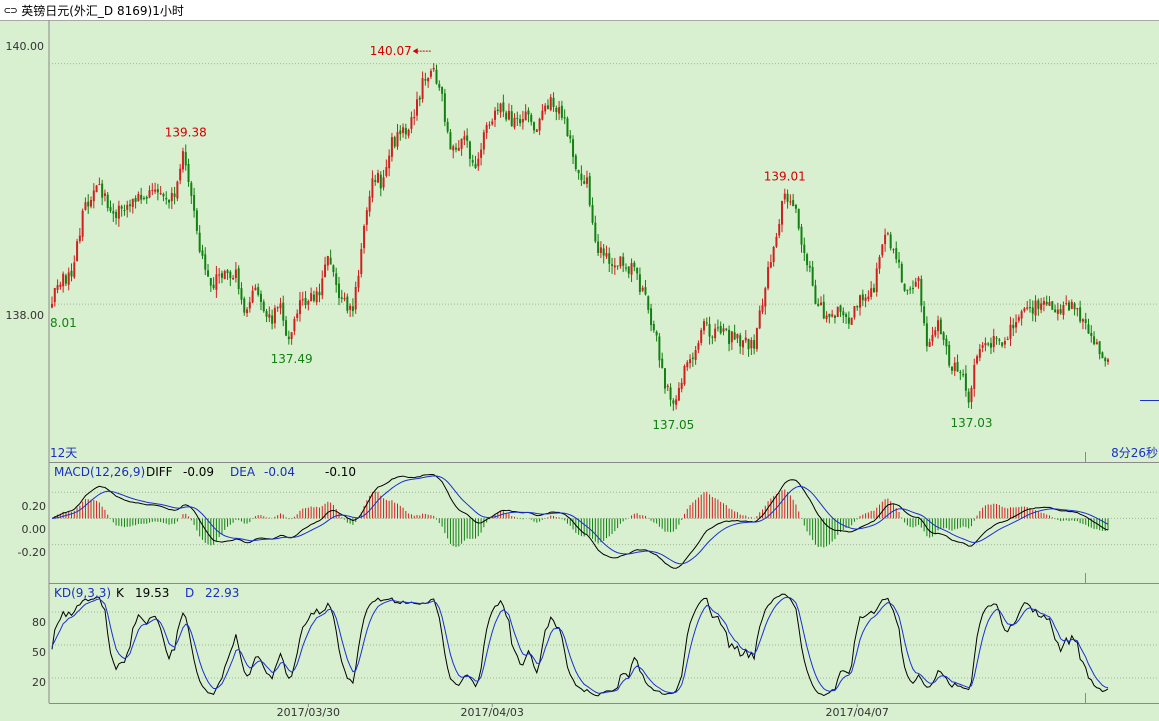 The image size is (1159, 721). I want to click on kd-indicator-name: KD(9,3,3), so click(82, 593).